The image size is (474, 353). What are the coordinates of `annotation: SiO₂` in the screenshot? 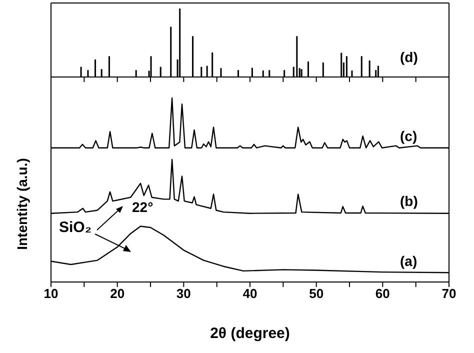 It's located at (75, 227).